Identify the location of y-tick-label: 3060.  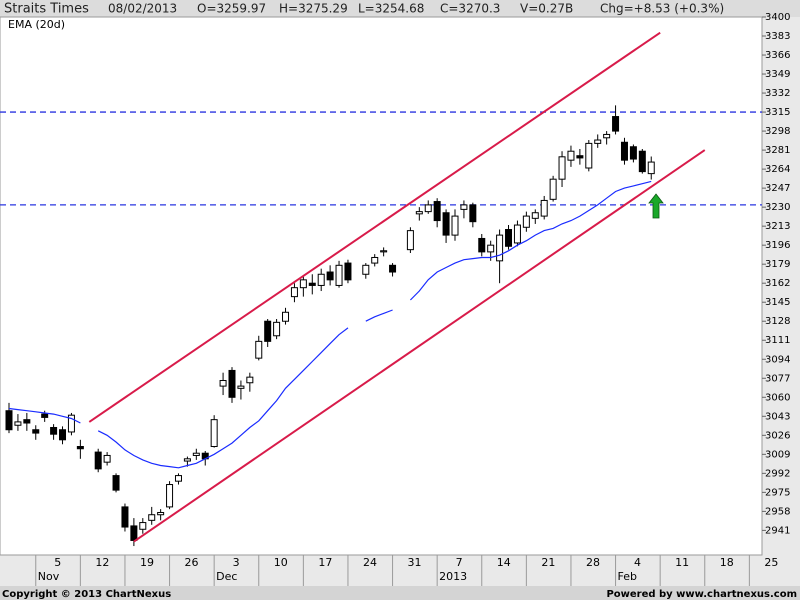
(777, 397).